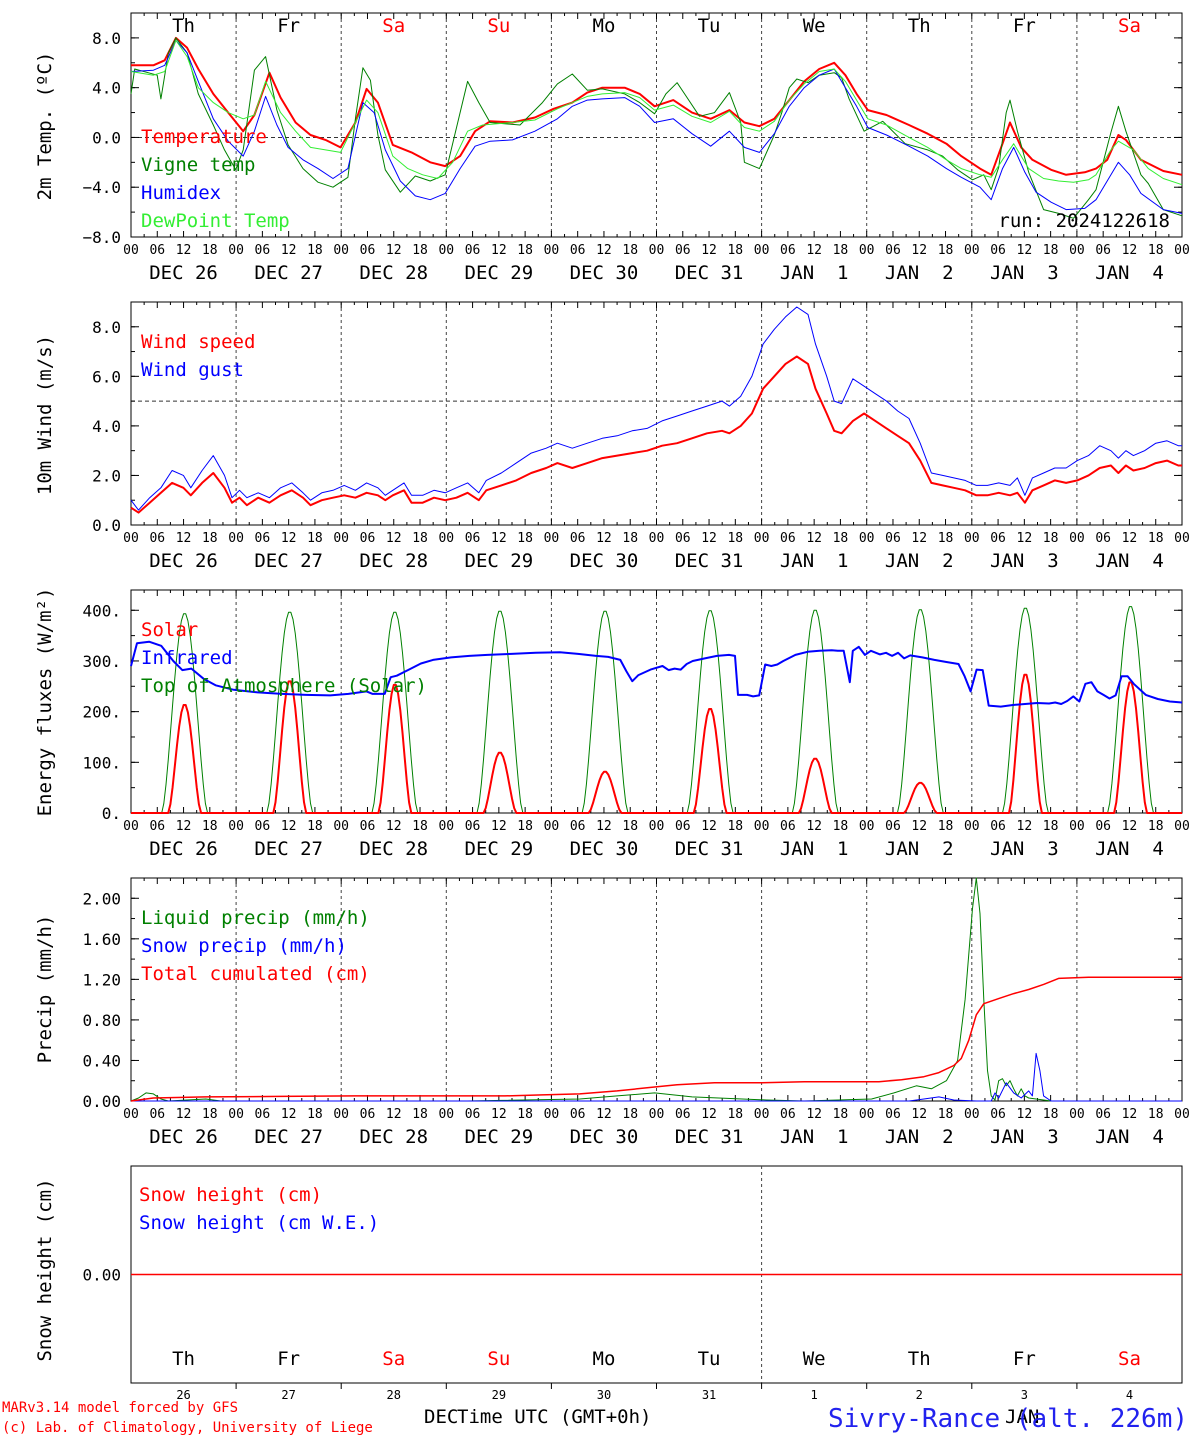 The height and width of the screenshot is (1440, 1194). I want to click on weekday-label: Fr, so click(288, 26).